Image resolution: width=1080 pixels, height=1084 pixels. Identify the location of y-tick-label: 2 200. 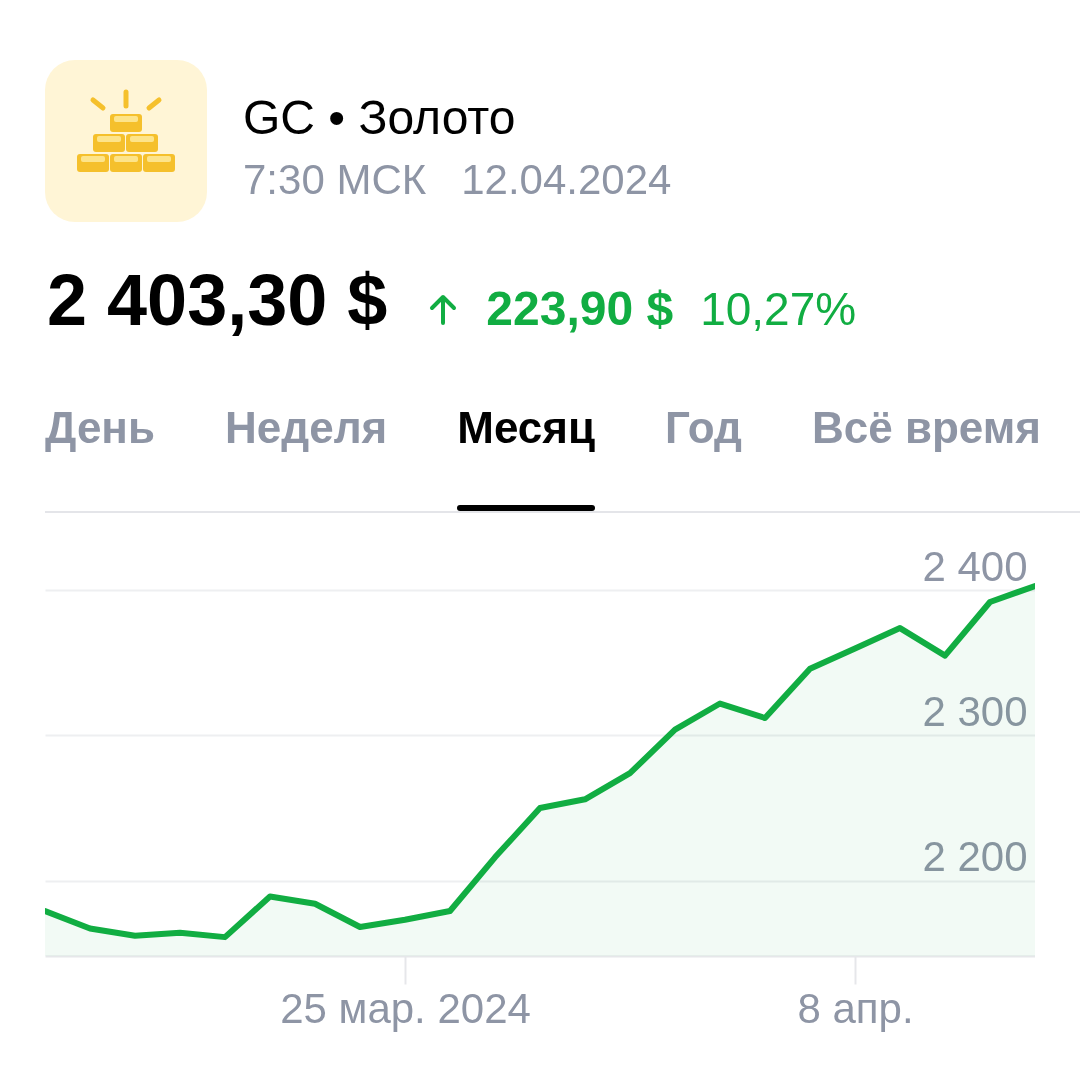
(975, 857).